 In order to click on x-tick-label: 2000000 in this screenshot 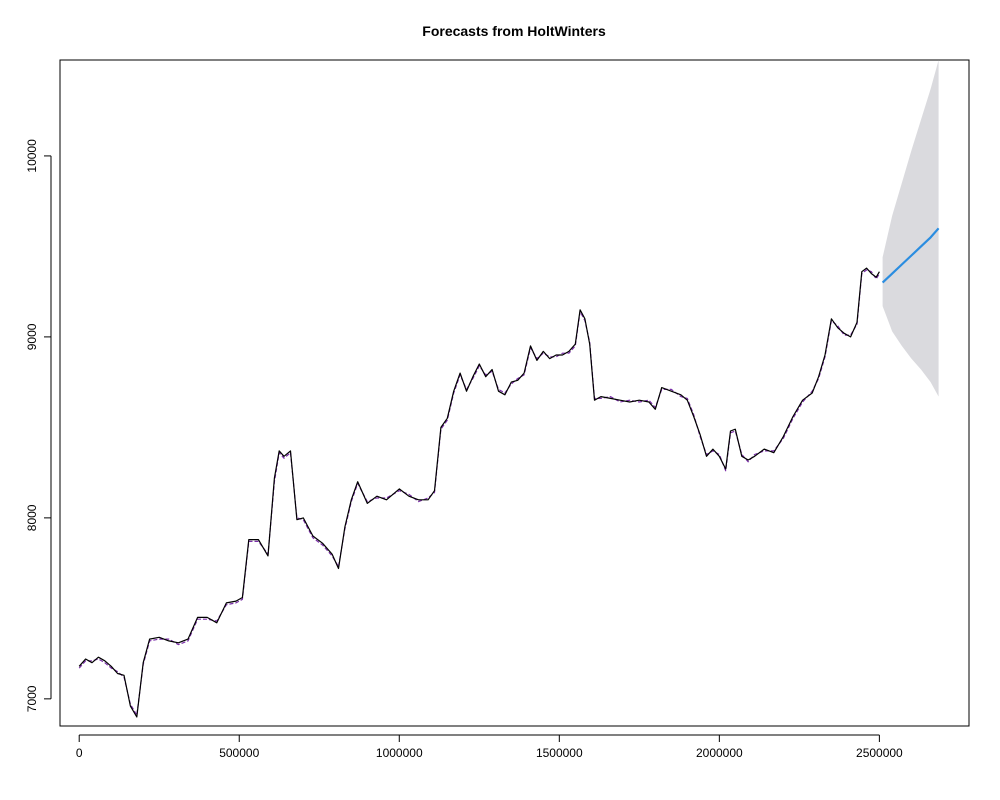, I will do `click(719, 753)`.